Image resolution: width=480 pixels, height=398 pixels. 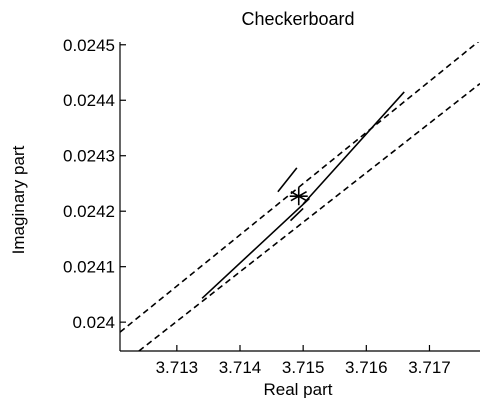 What do you see at coordinates (298, 389) in the screenshot?
I see `x-axis-label: Real part` at bounding box center [298, 389].